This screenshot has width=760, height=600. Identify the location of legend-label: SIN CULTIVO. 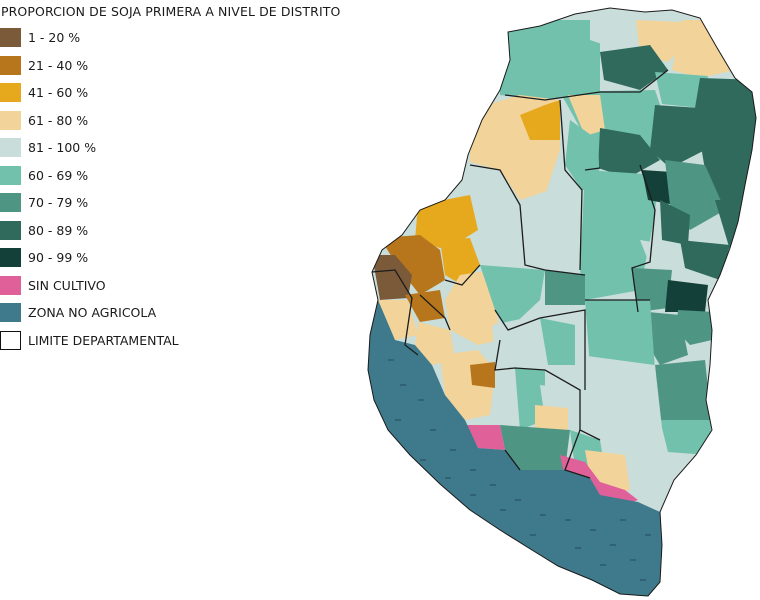
(67, 285).